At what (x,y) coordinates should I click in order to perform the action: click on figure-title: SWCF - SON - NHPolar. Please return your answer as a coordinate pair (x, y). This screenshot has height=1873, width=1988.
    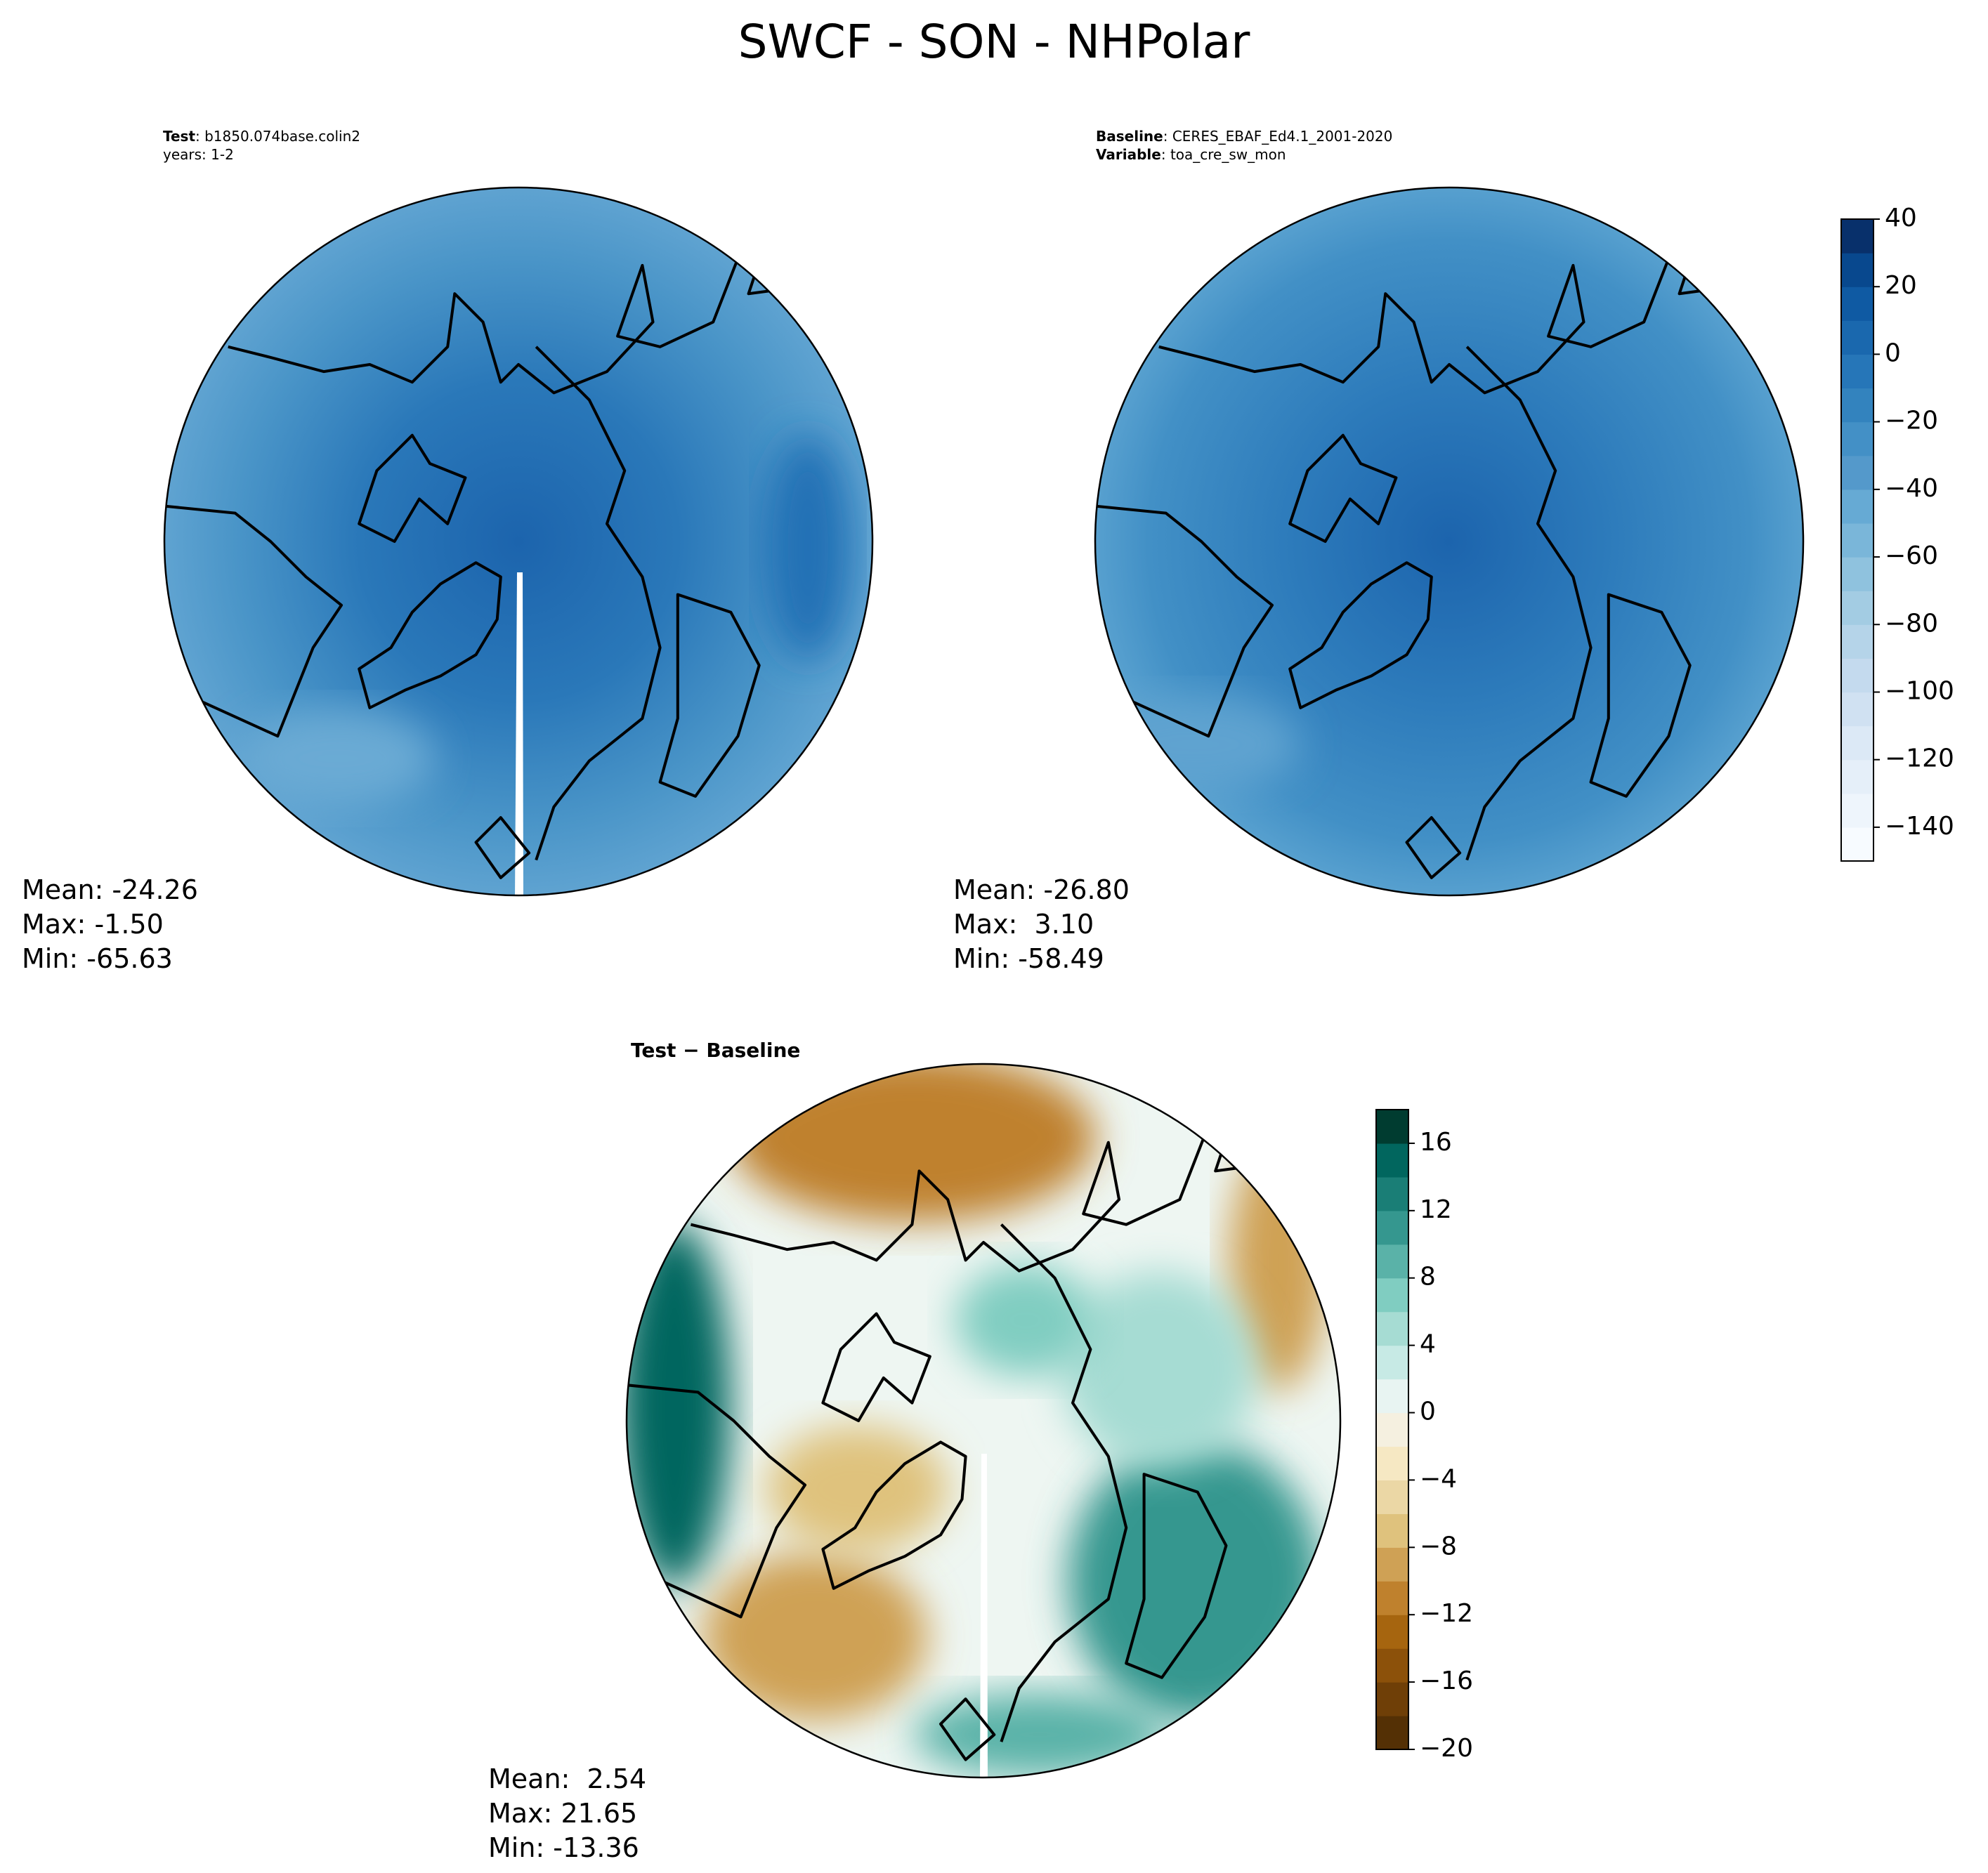
    Looking at the image, I should click on (995, 42).